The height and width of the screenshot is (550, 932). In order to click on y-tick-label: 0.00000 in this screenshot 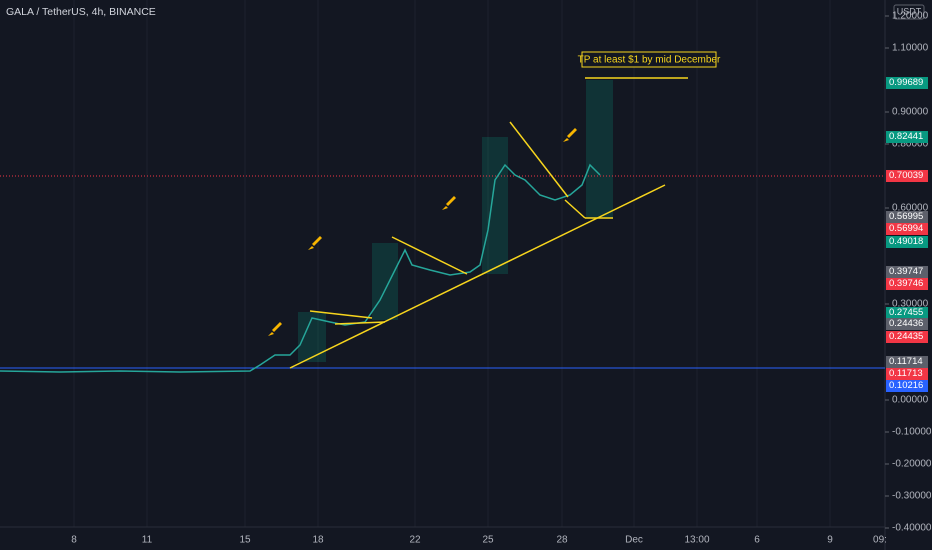, I will do `click(910, 400)`.